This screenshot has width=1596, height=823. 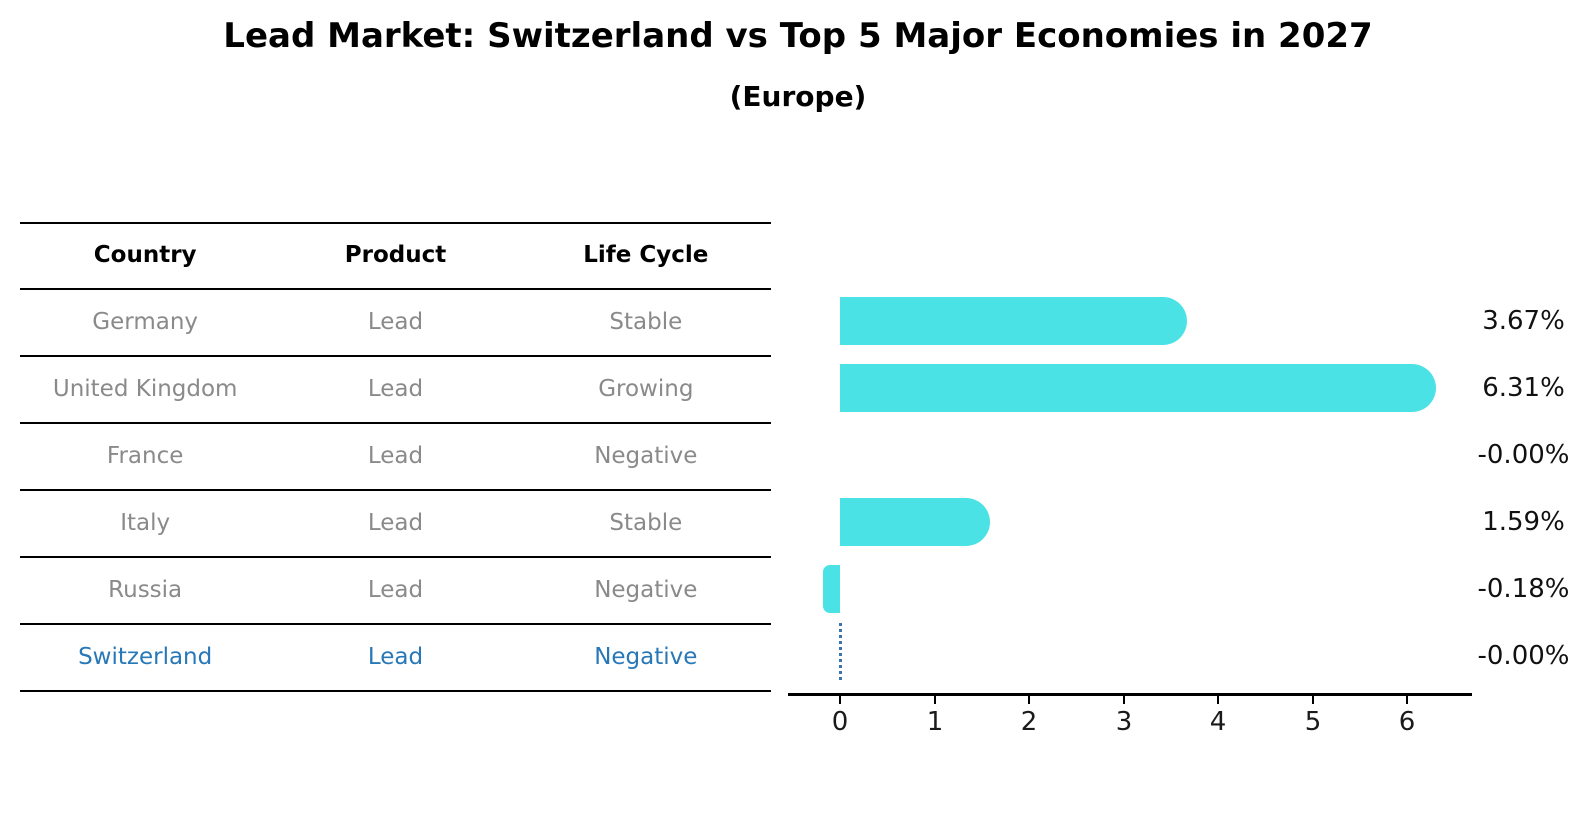 What do you see at coordinates (145, 589) in the screenshot?
I see `cell-country: Russia` at bounding box center [145, 589].